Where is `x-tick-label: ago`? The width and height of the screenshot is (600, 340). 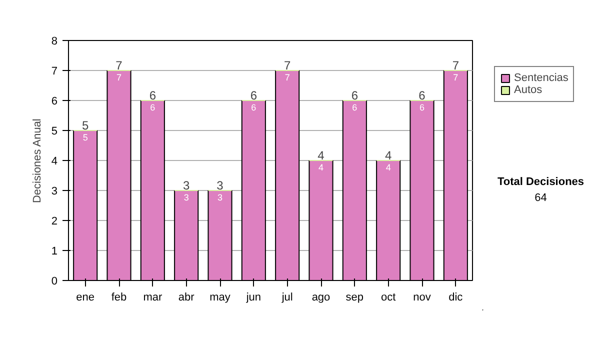 x-tick-label: ago is located at coordinates (321, 298).